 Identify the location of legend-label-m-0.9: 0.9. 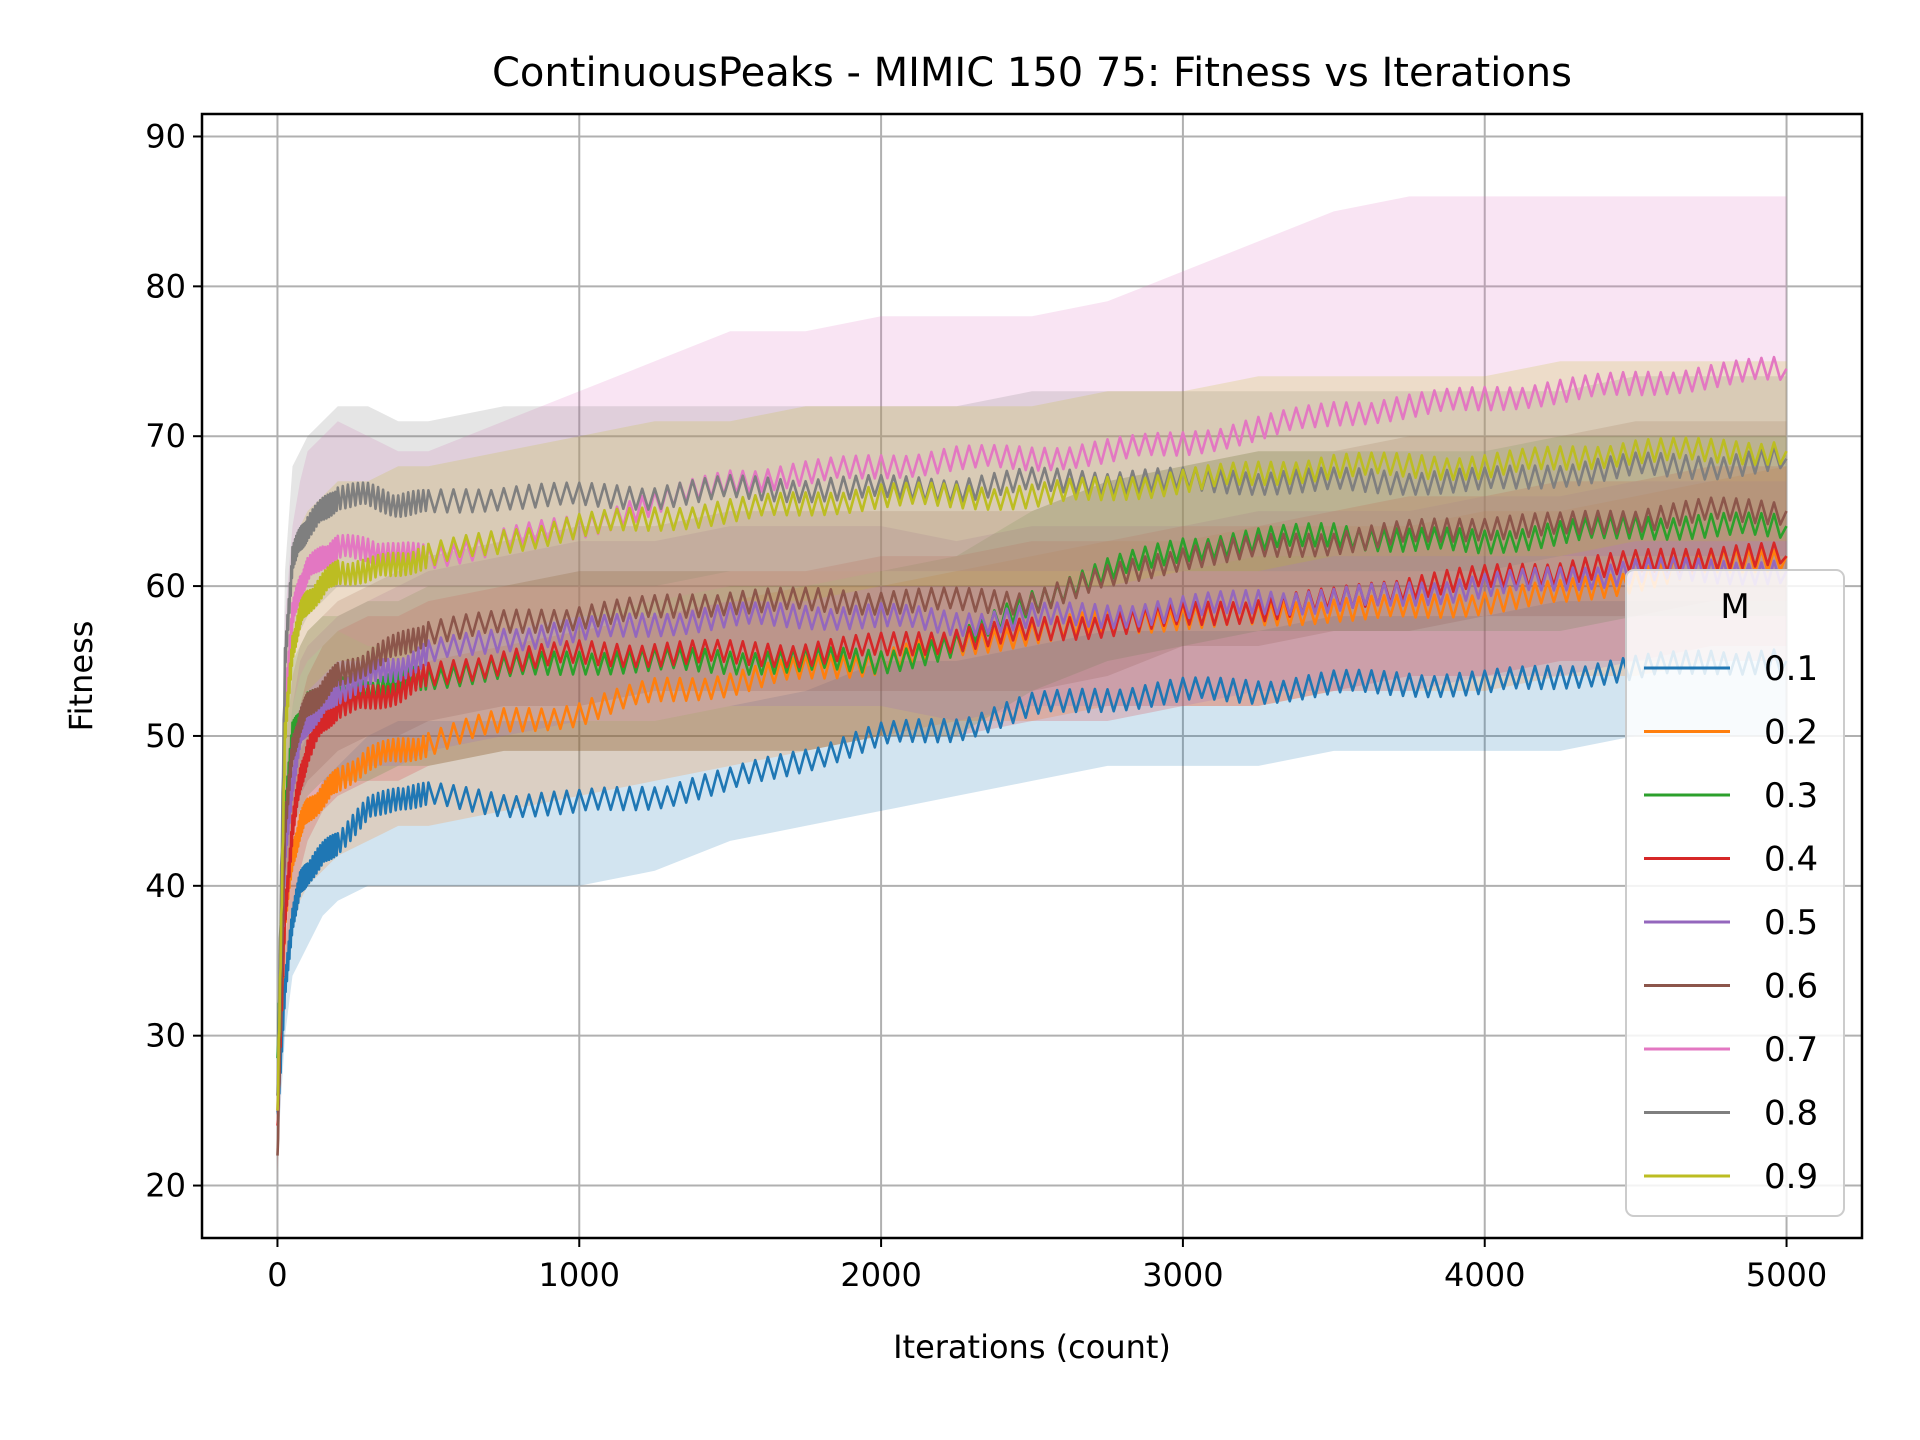
(1791, 1177).